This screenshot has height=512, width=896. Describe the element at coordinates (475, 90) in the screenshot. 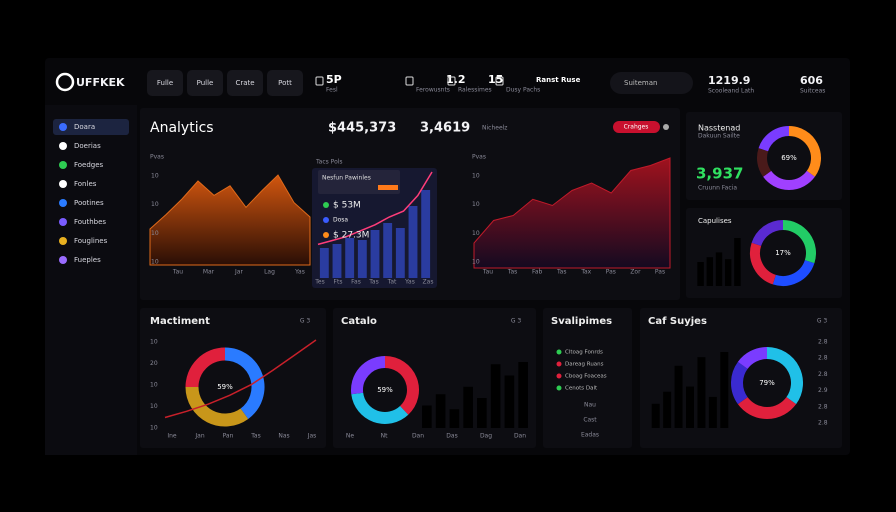

I see `stat-label: Ralessimes` at that location.